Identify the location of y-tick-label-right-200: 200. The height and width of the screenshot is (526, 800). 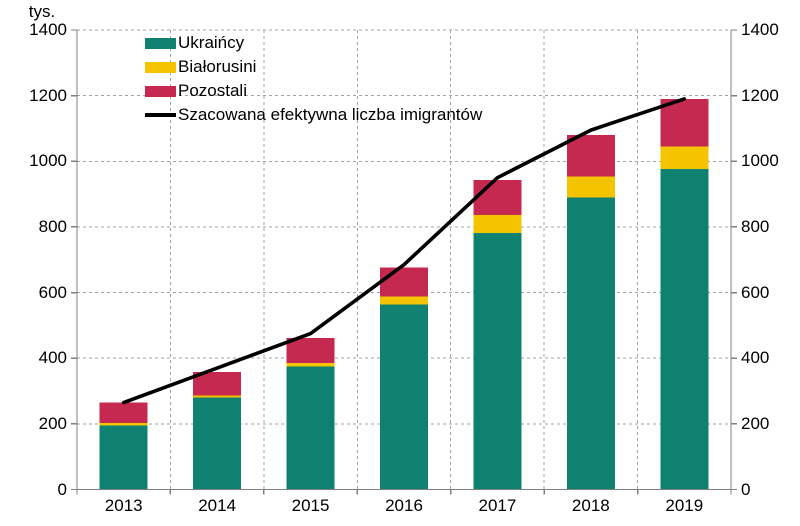
(755, 423).